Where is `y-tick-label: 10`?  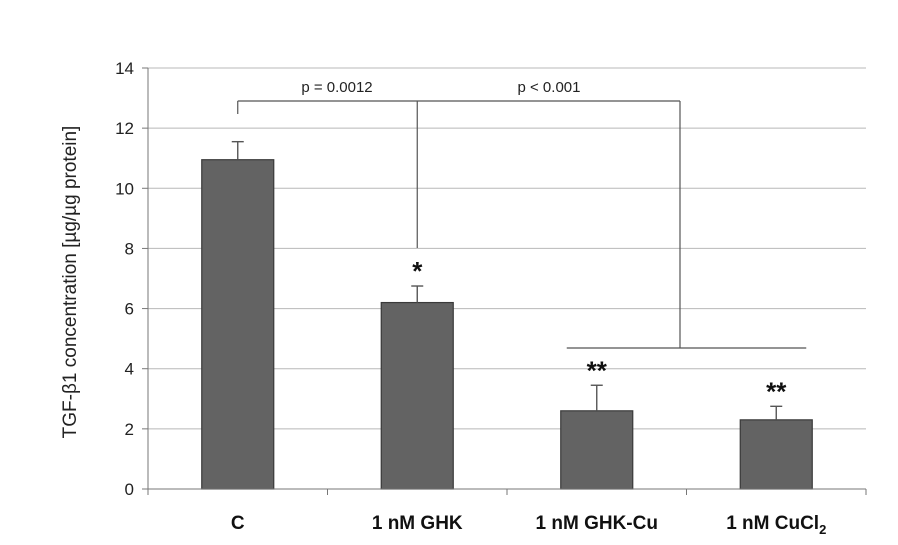 y-tick-label: 10 is located at coordinates (124, 188).